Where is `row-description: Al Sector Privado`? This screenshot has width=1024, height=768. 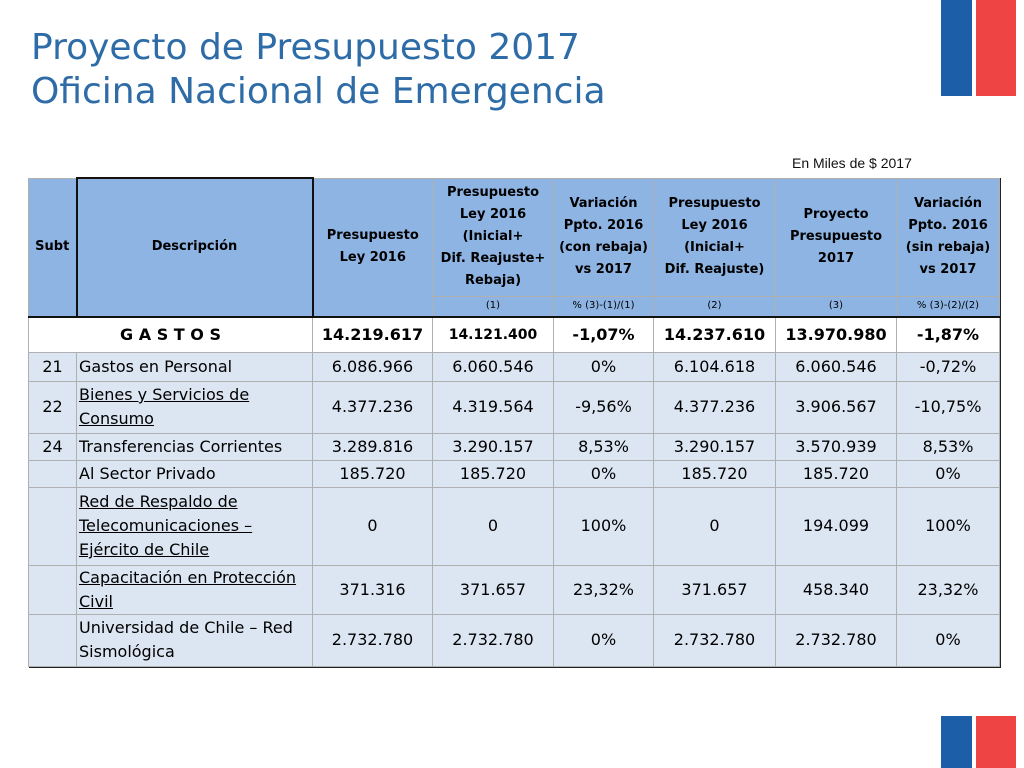
row-description: Al Sector Privado is located at coordinates (194, 473).